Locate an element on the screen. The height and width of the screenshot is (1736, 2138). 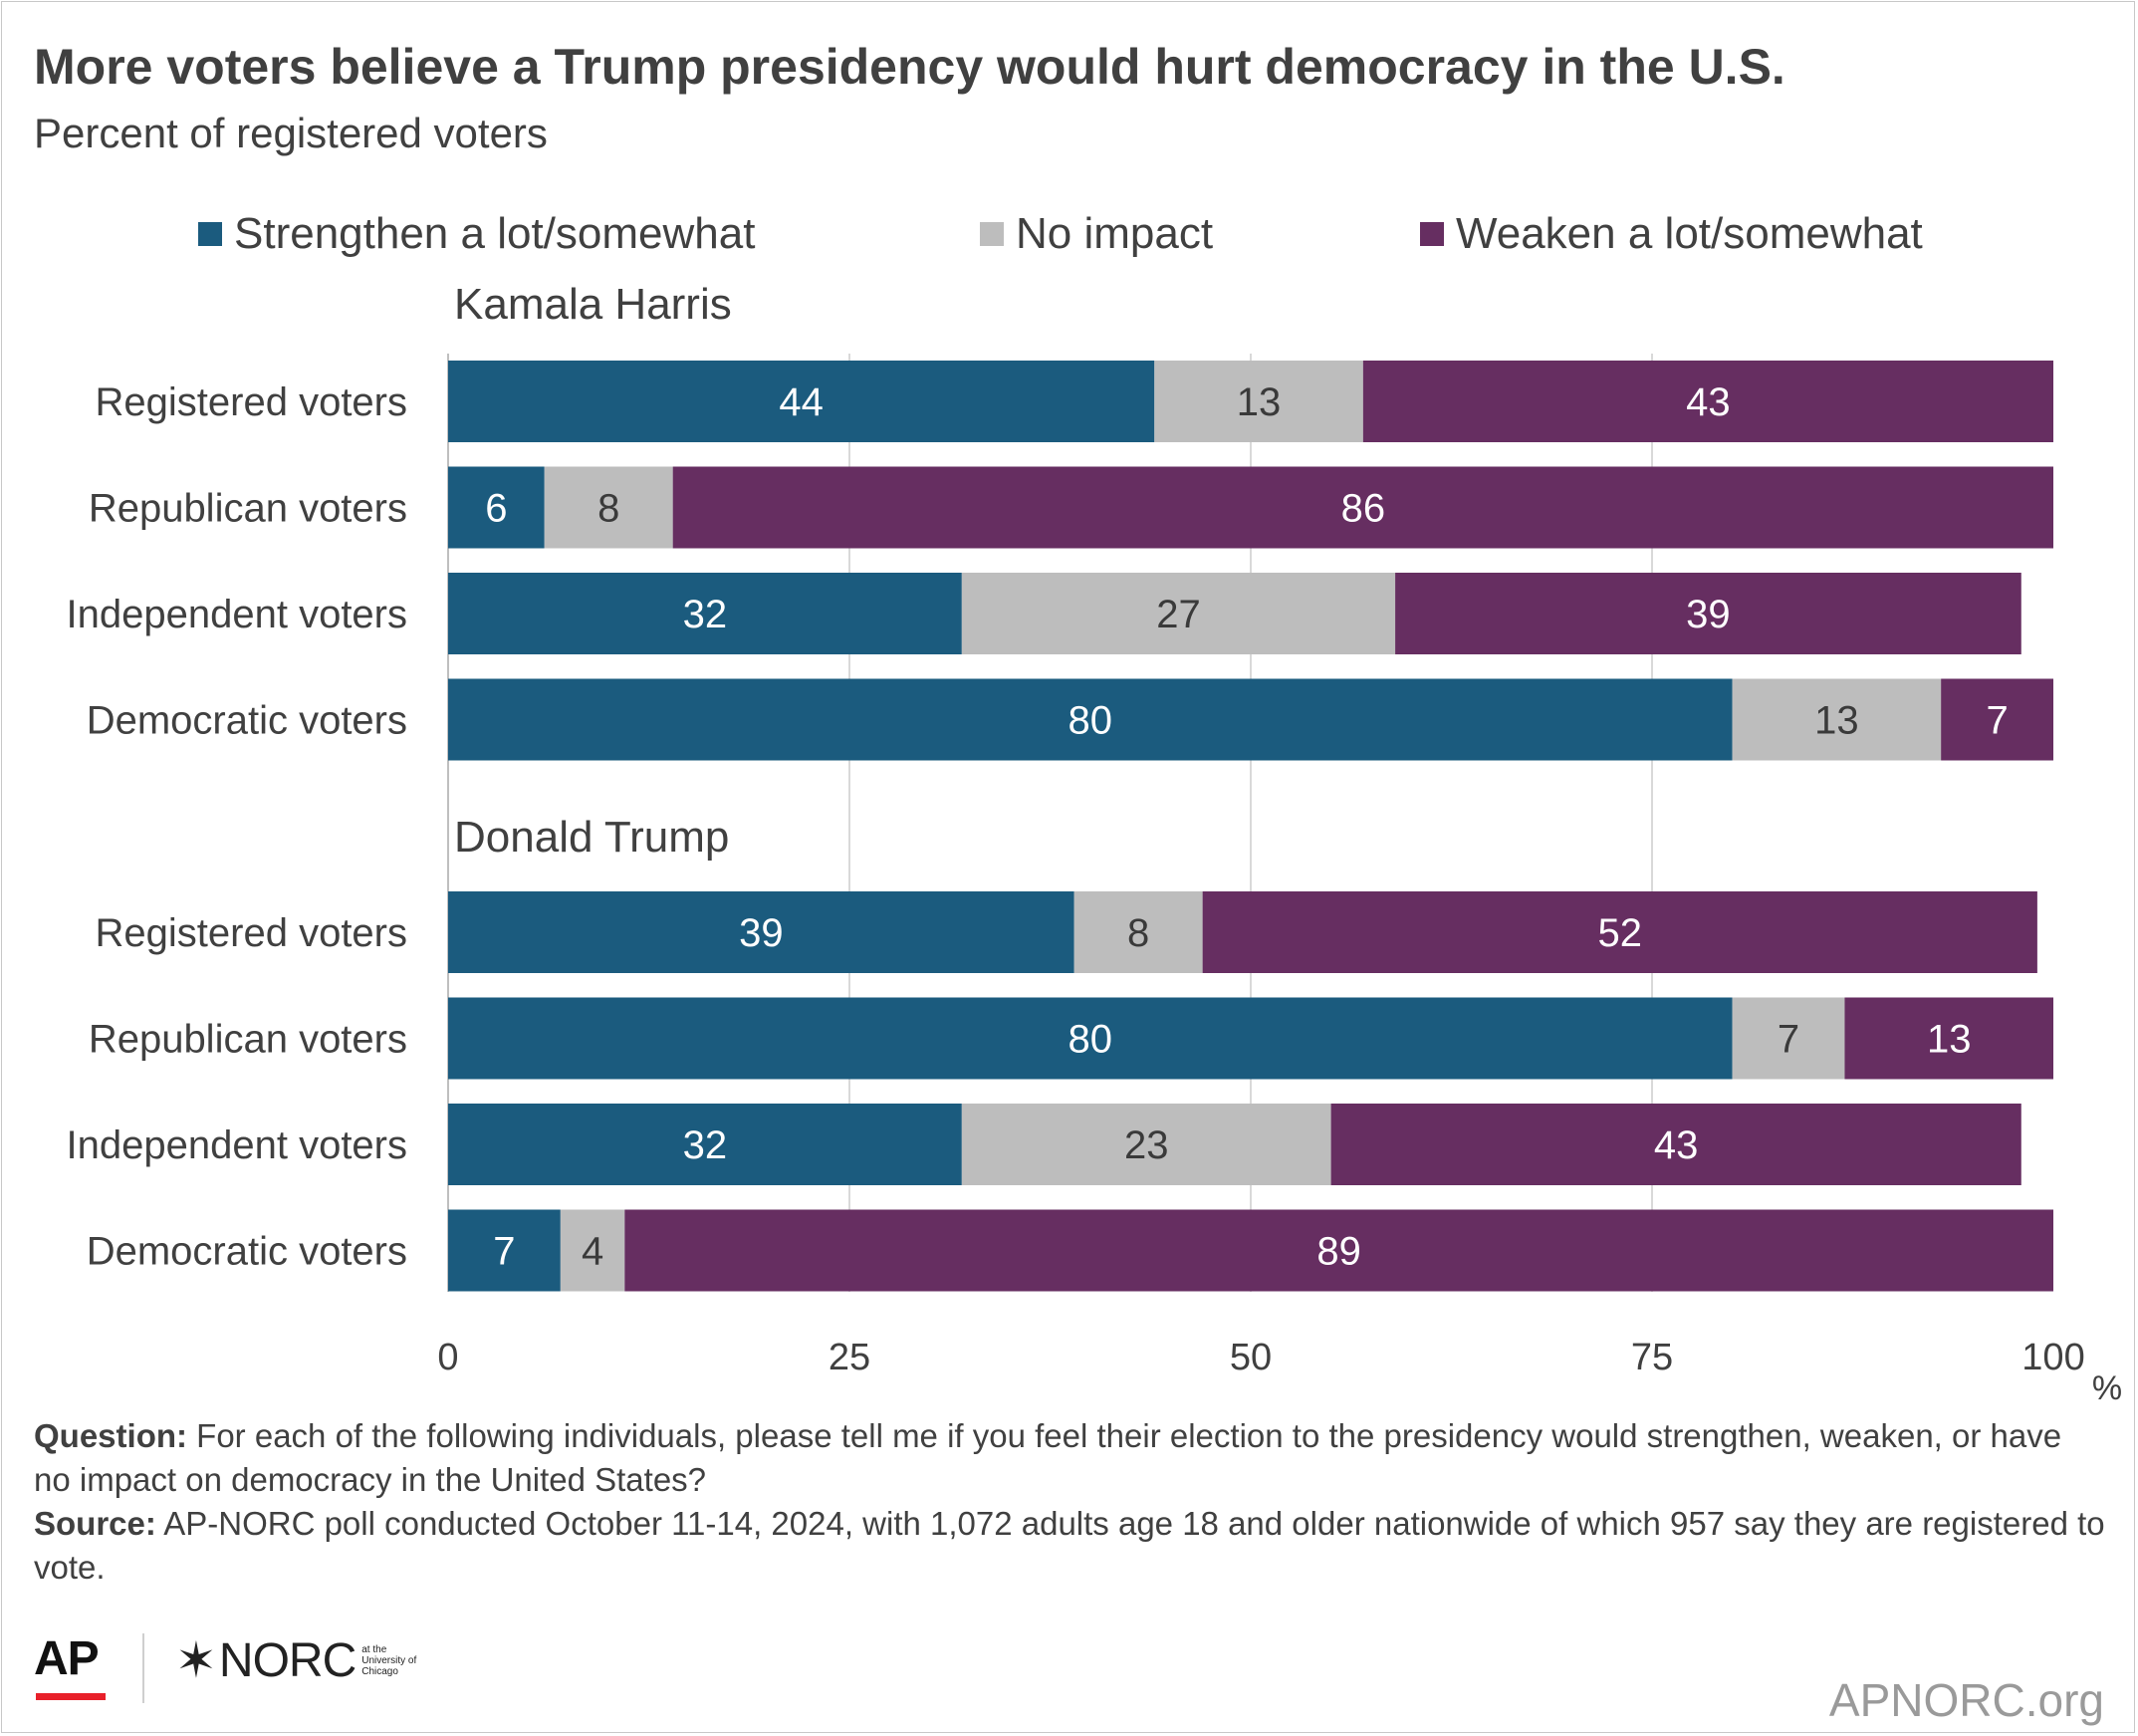
data-label: 6 is located at coordinates (496, 509).